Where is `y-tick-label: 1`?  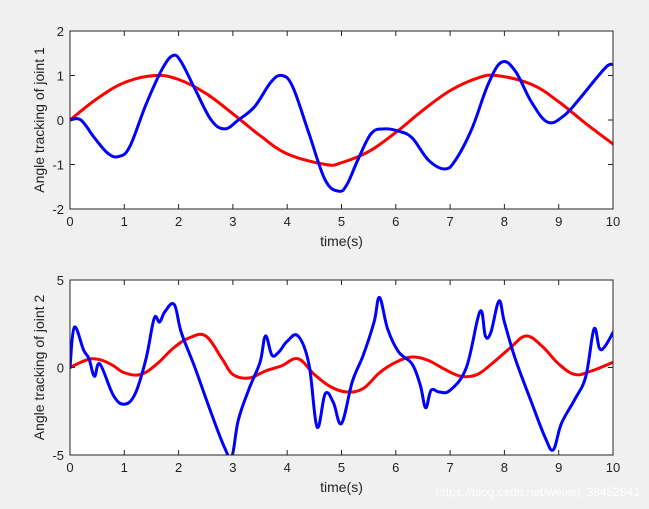
y-tick-label: 1 is located at coordinates (60, 76).